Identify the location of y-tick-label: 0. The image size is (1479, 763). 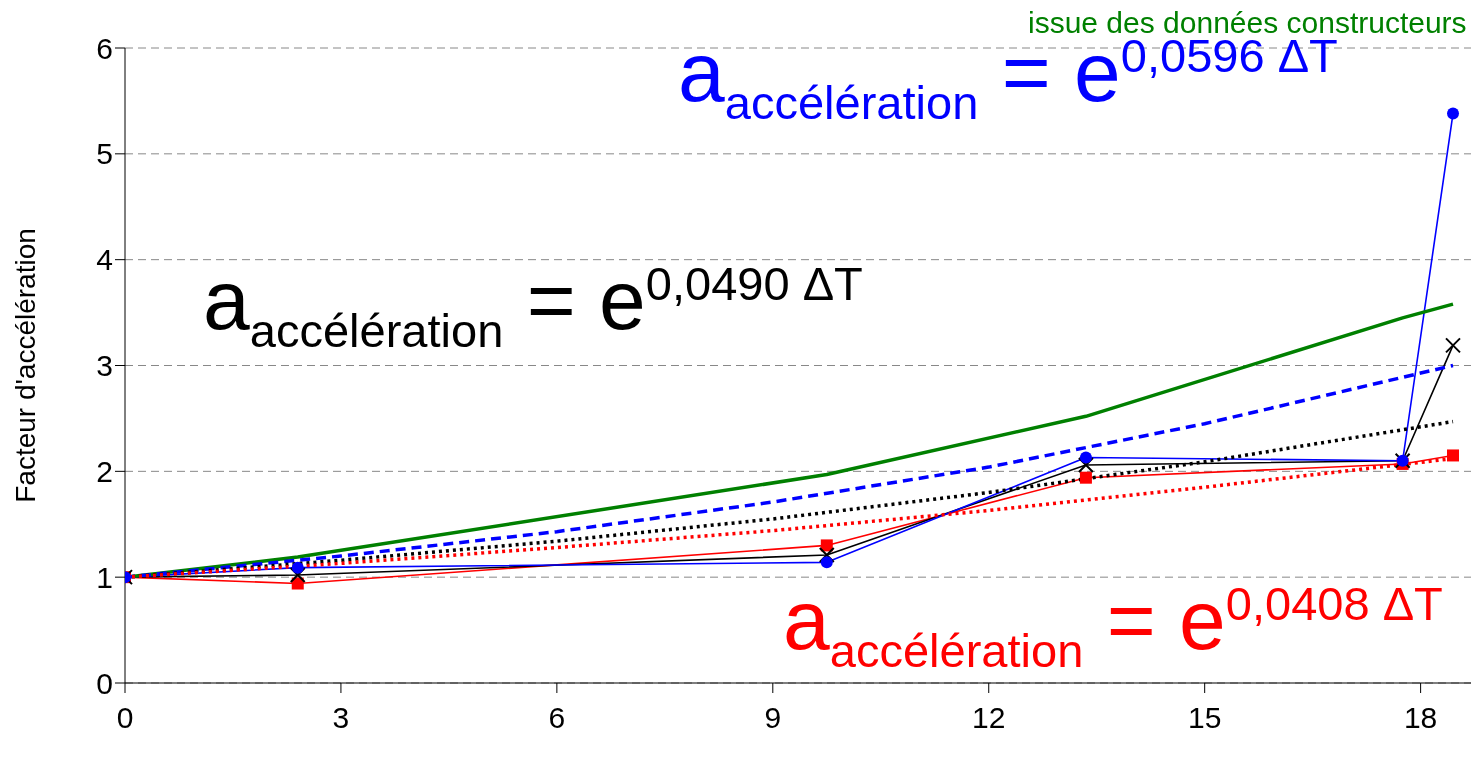
(104, 683).